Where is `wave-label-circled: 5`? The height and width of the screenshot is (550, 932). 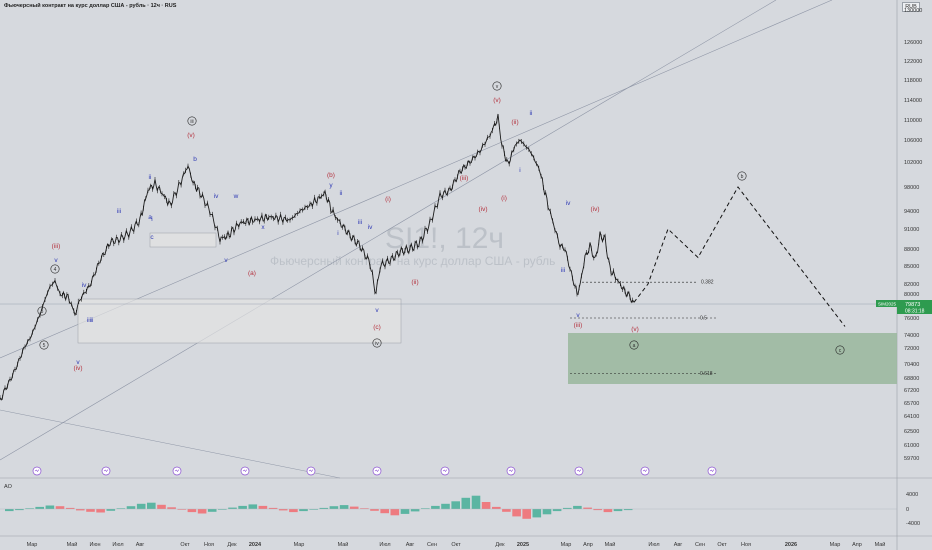
wave-label-circled: 5 is located at coordinates (44, 346).